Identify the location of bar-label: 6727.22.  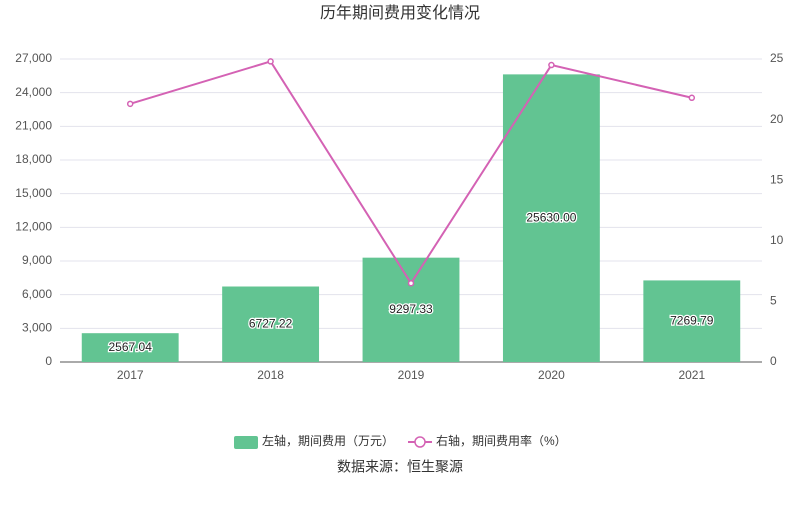
(271, 323).